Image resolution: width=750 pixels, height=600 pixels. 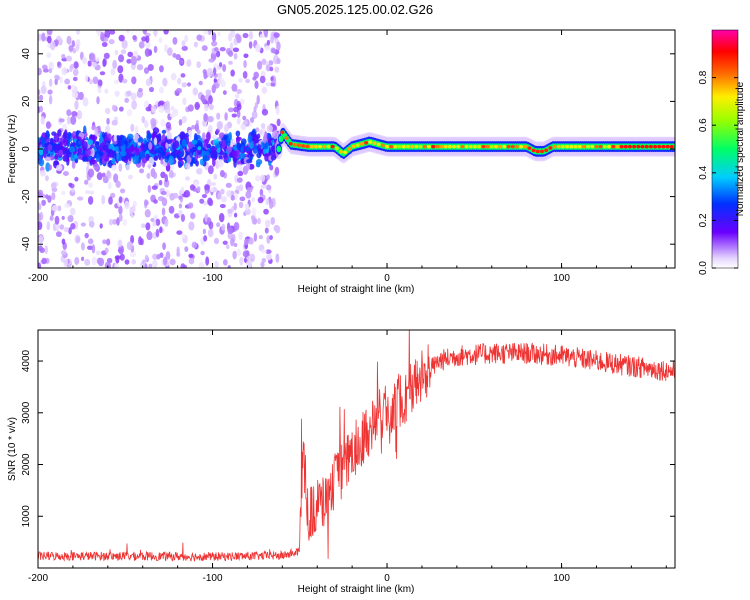 I want to click on spectrogram-ridge, so click(x=281, y=139).